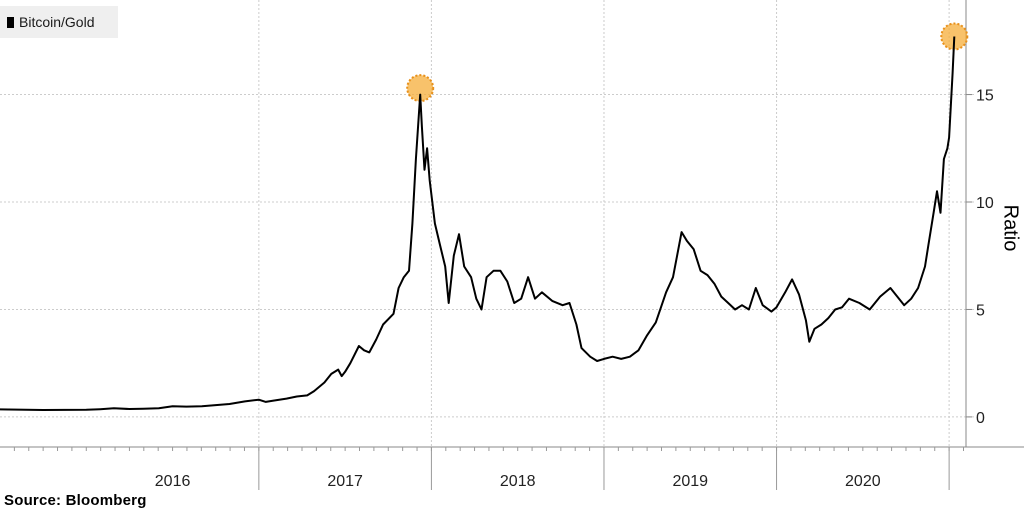 This screenshot has height=511, width=1024. Describe the element at coordinates (10, 22) in the screenshot. I see `legend-swatch` at that location.